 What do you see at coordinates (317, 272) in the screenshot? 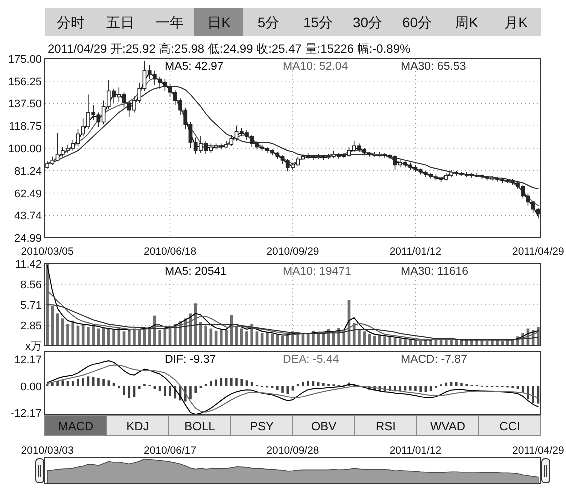
I see `legend: MA5: 20541 MA10: 19471 MA30: 11616` at bounding box center [317, 272].